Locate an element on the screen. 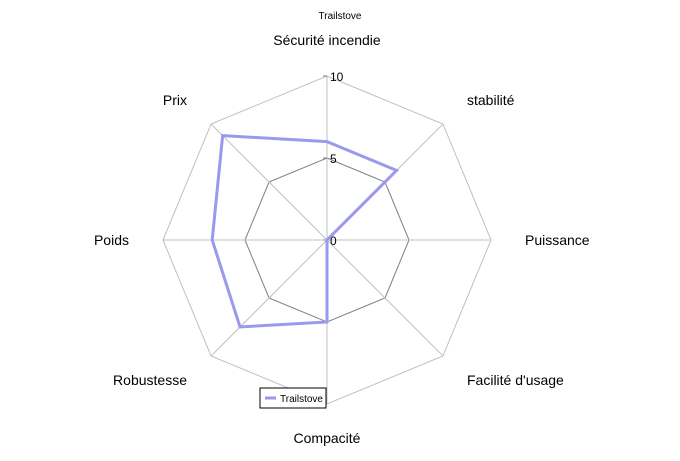 The width and height of the screenshot is (680, 461). chart-title: Trailstove is located at coordinates (340, 16).